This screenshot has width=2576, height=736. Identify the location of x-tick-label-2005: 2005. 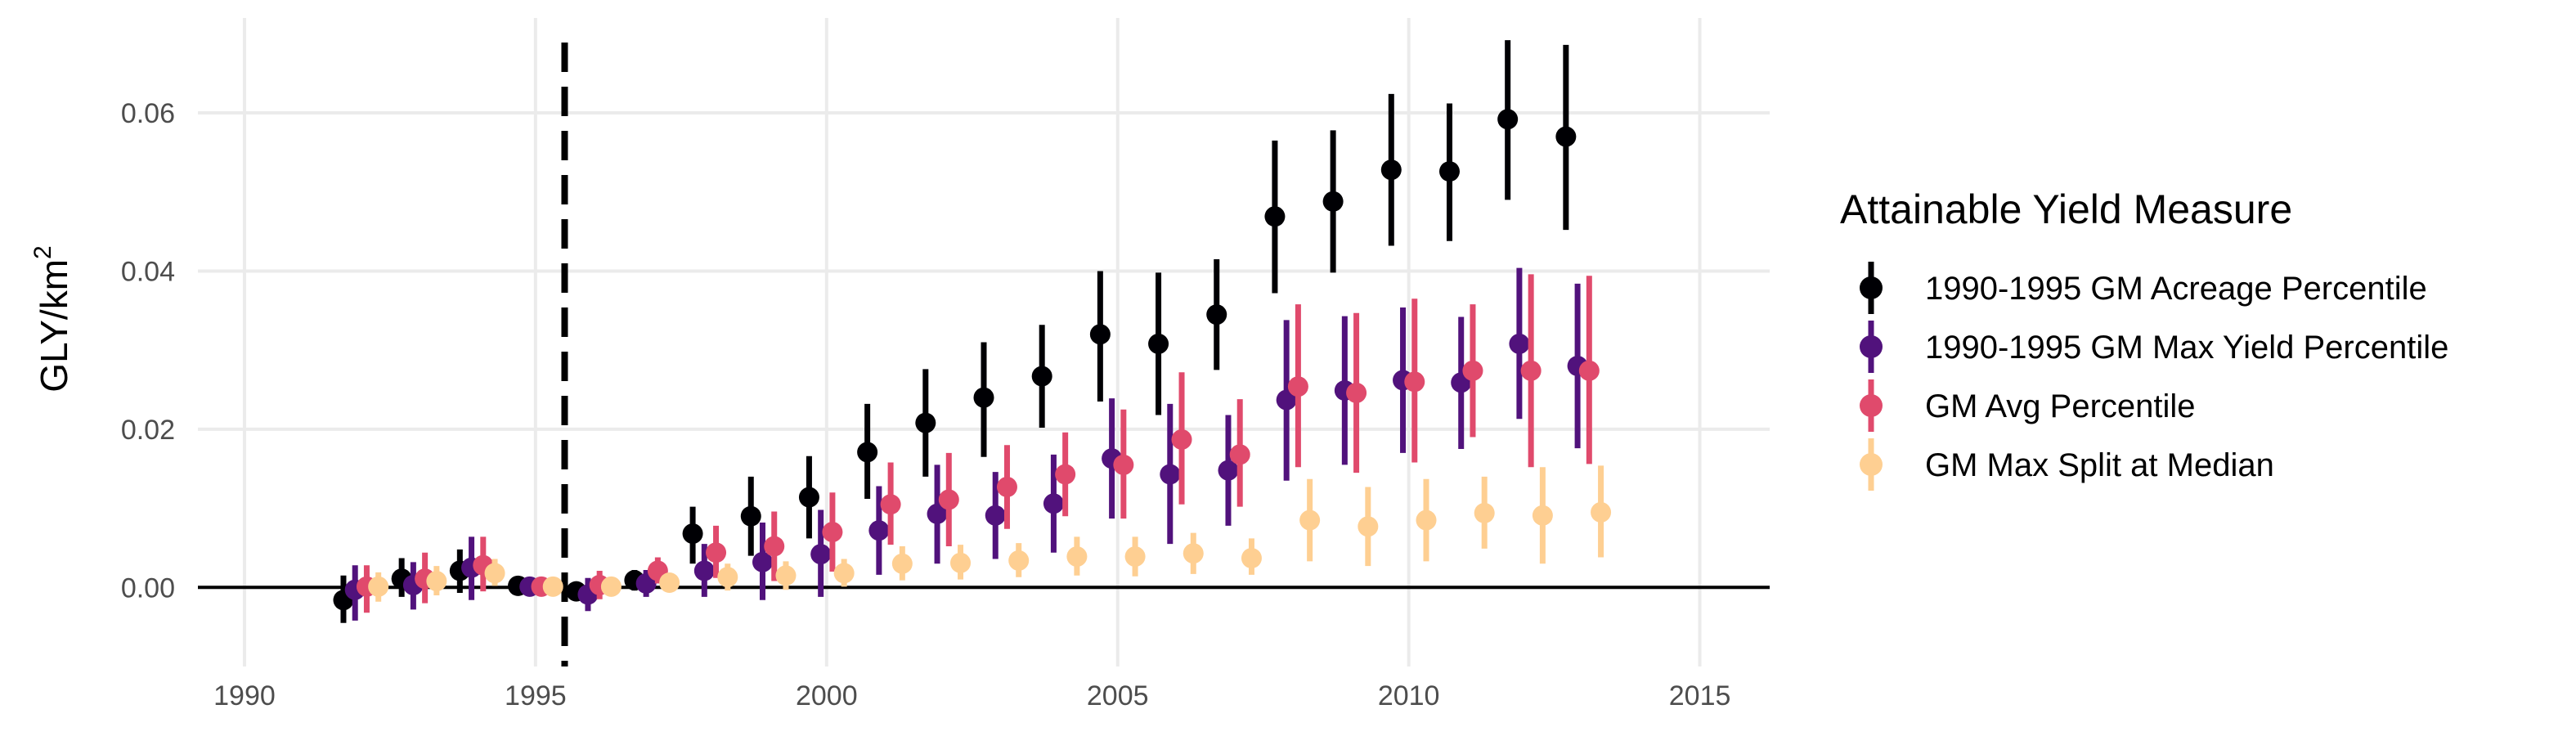
(1118, 695).